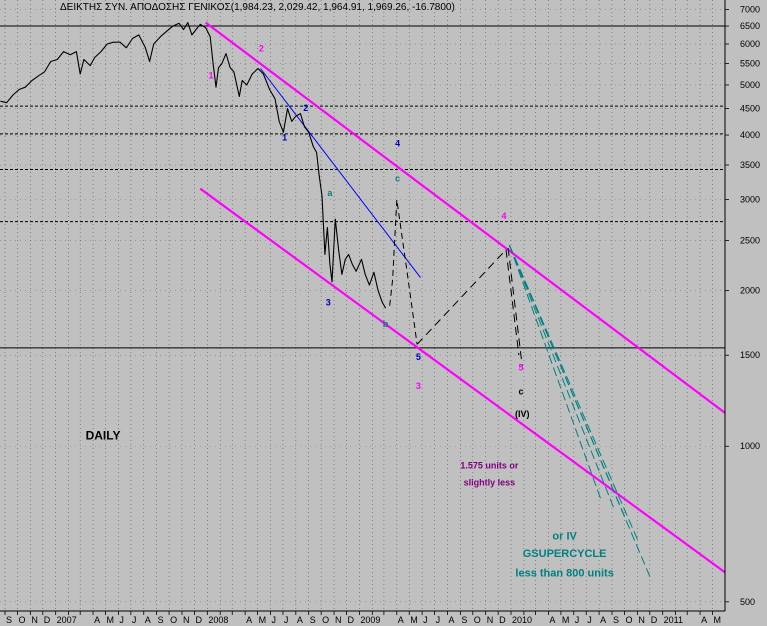 The width and height of the screenshot is (767, 626). Describe the element at coordinates (564, 537) in the screenshot. I see `wave-label: or IV` at that location.